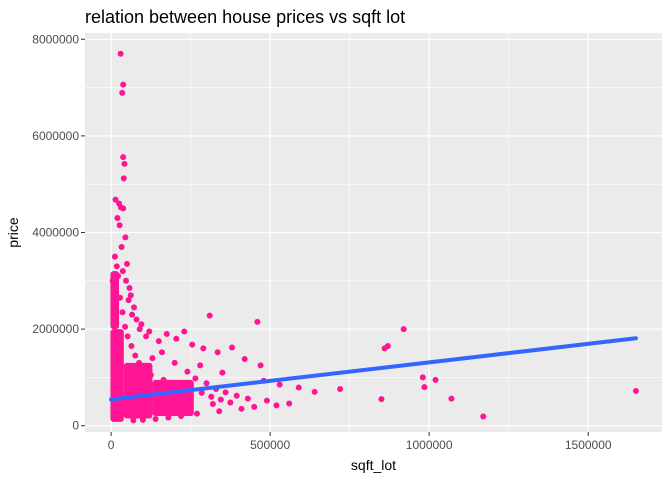 This screenshot has width=672, height=480. I want to click on x-tick-label: 0, so click(111, 445).